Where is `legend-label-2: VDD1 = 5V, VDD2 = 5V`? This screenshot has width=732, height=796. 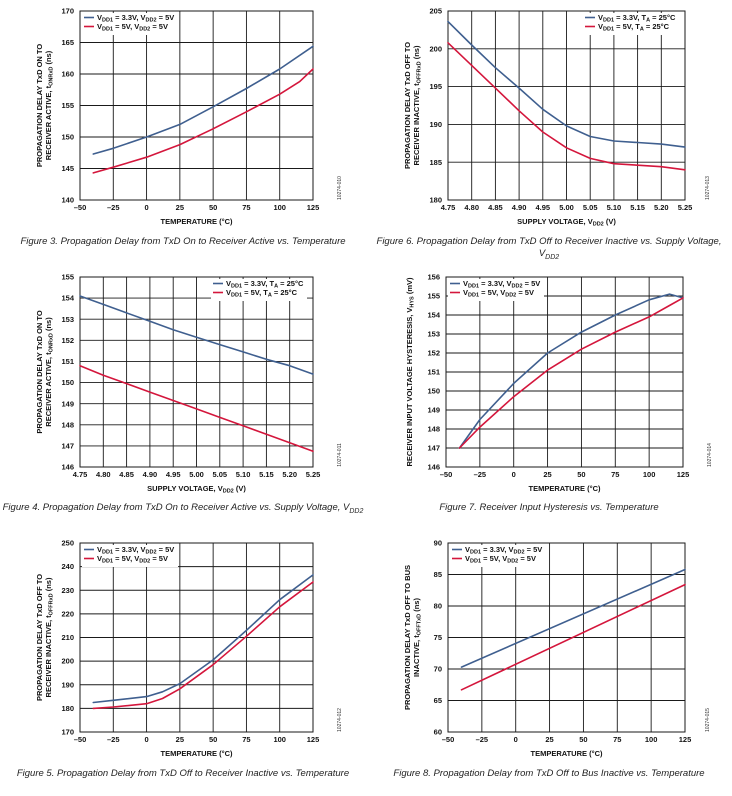 legend-label-2: VDD1 = 5V, VDD2 = 5V is located at coordinates (498, 293).